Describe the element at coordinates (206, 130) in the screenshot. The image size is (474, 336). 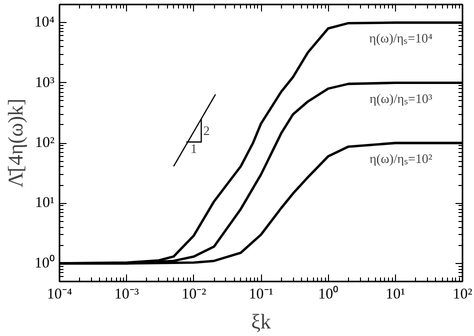
I see `annotation: 2` at that location.